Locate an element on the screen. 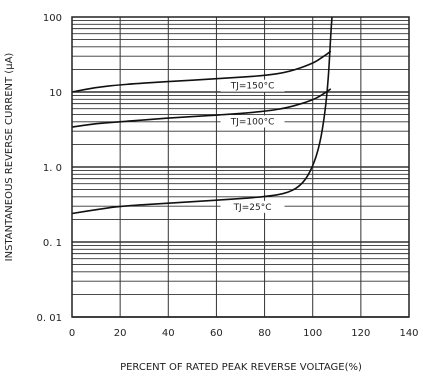 This screenshot has height=380, width=423. x-tick-label: 0 is located at coordinates (72, 333).